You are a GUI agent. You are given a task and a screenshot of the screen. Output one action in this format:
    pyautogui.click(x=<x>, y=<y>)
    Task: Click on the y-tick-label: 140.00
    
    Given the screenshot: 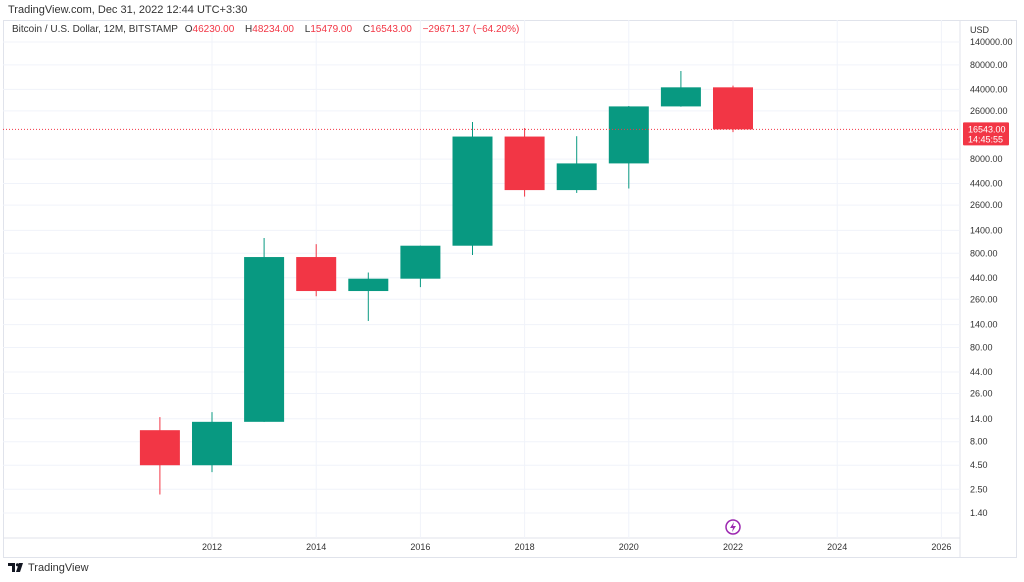 What is the action you would take?
    pyautogui.click(x=984, y=325)
    